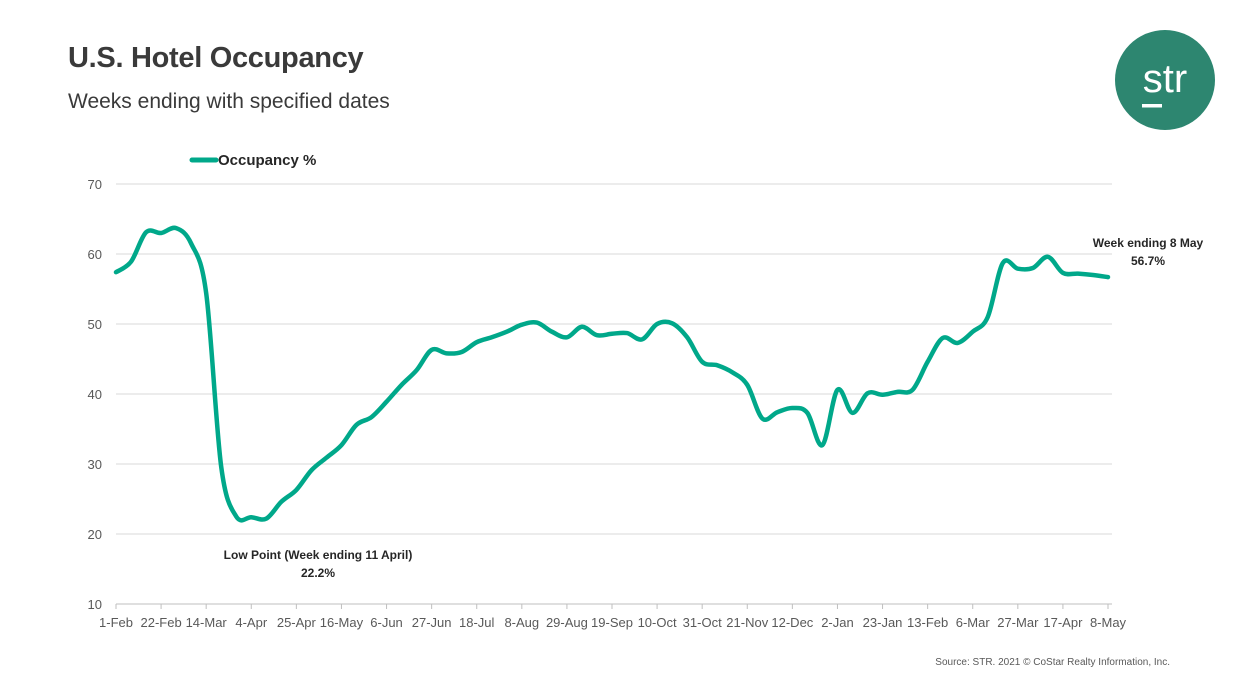  What do you see at coordinates (747, 622) in the screenshot?
I see `x-tick-label: 21-Nov` at bounding box center [747, 622].